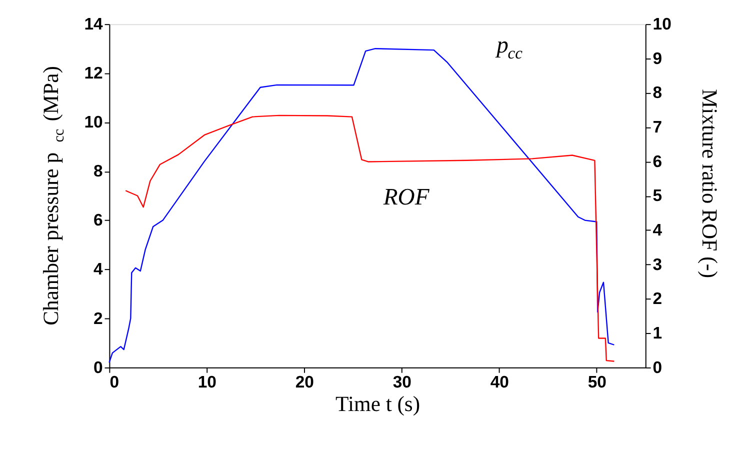  I want to click on y-tick-label: 10, so click(93, 122).